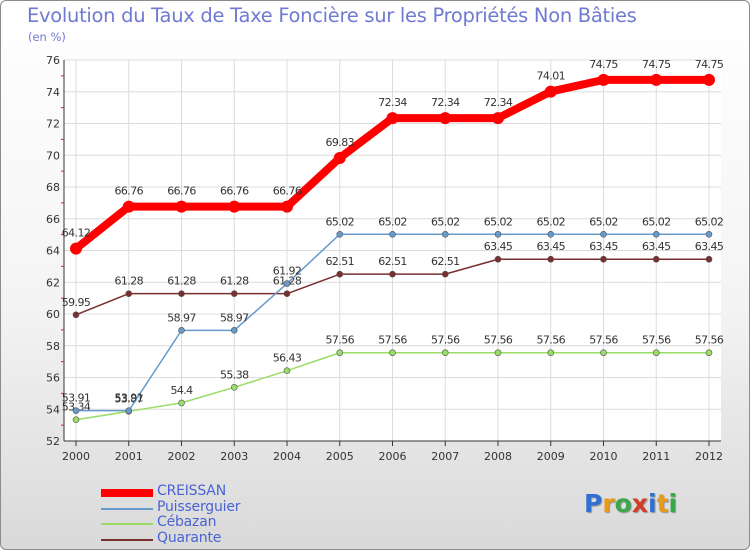 Image resolution: width=750 pixels, height=550 pixels. I want to click on x-tick-label: 2002, so click(182, 456).